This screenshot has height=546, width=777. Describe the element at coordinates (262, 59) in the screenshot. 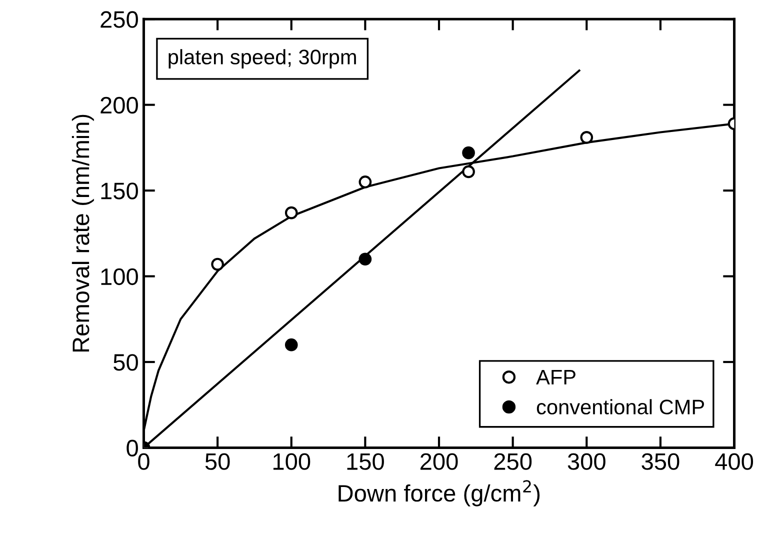

I see `annotation: platen speed; 30rpm` at that location.